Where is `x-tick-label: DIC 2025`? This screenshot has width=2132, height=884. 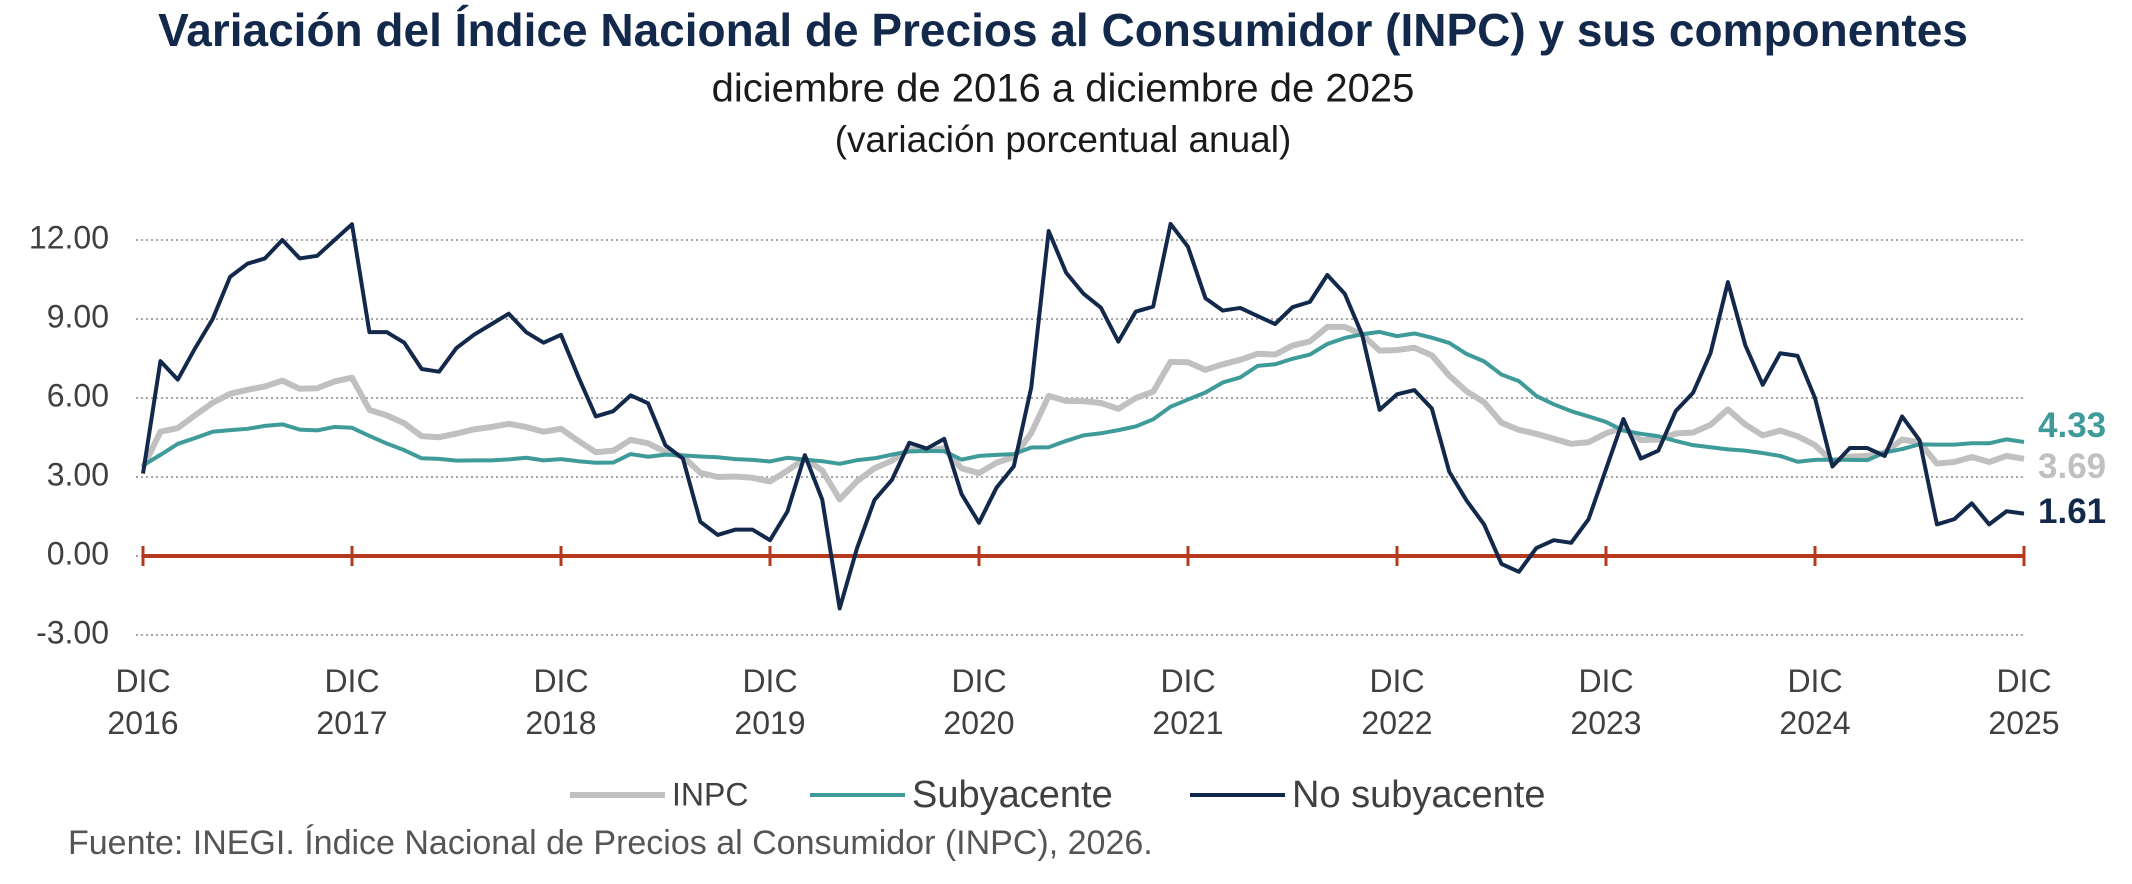
x-tick-label: DIC 2025 is located at coordinates (2024, 702).